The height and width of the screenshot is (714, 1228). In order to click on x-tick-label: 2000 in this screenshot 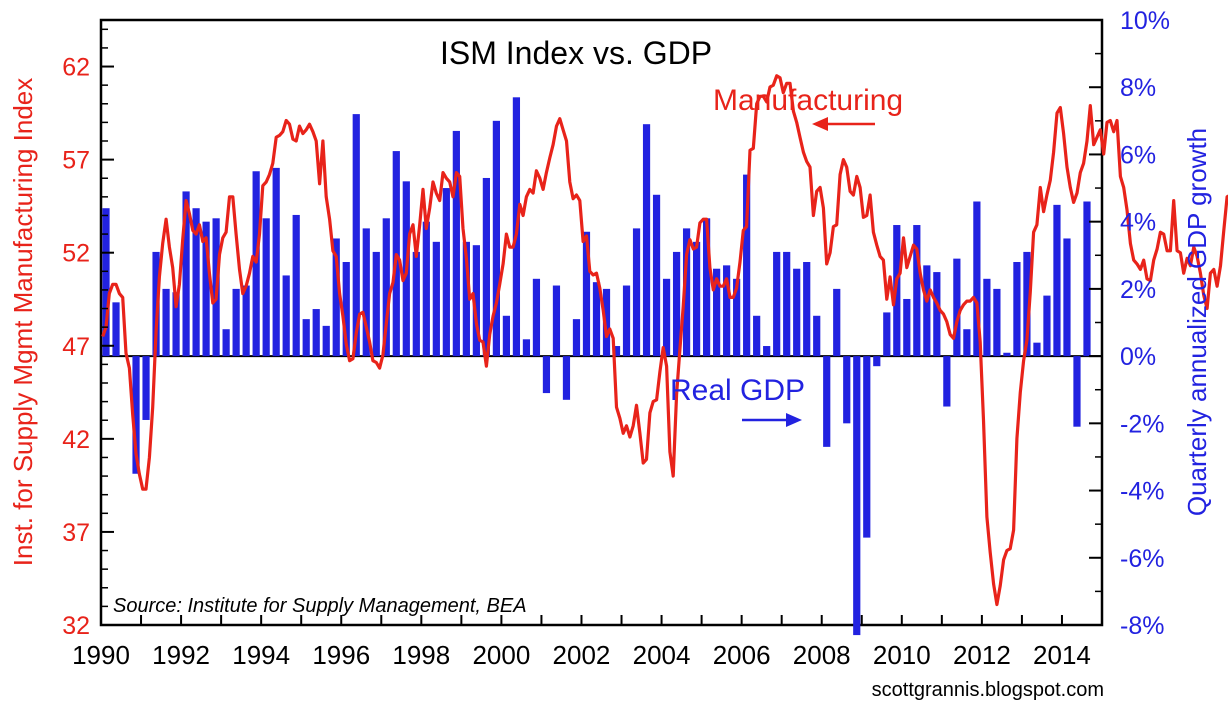, I will do `click(501, 655)`.